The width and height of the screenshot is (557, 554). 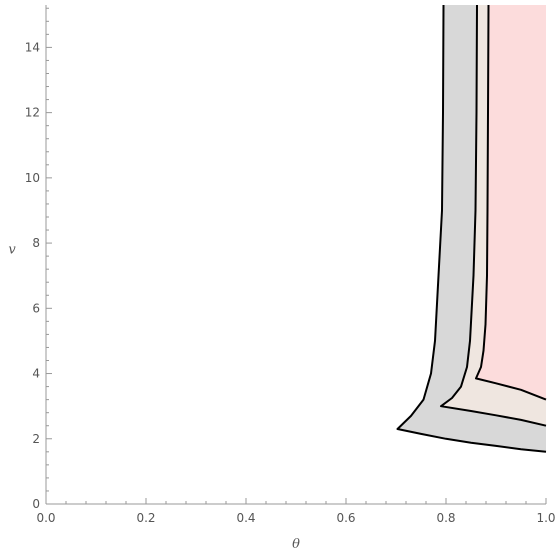 I want to click on x-tick-label: 0.0, so click(x=45, y=518).